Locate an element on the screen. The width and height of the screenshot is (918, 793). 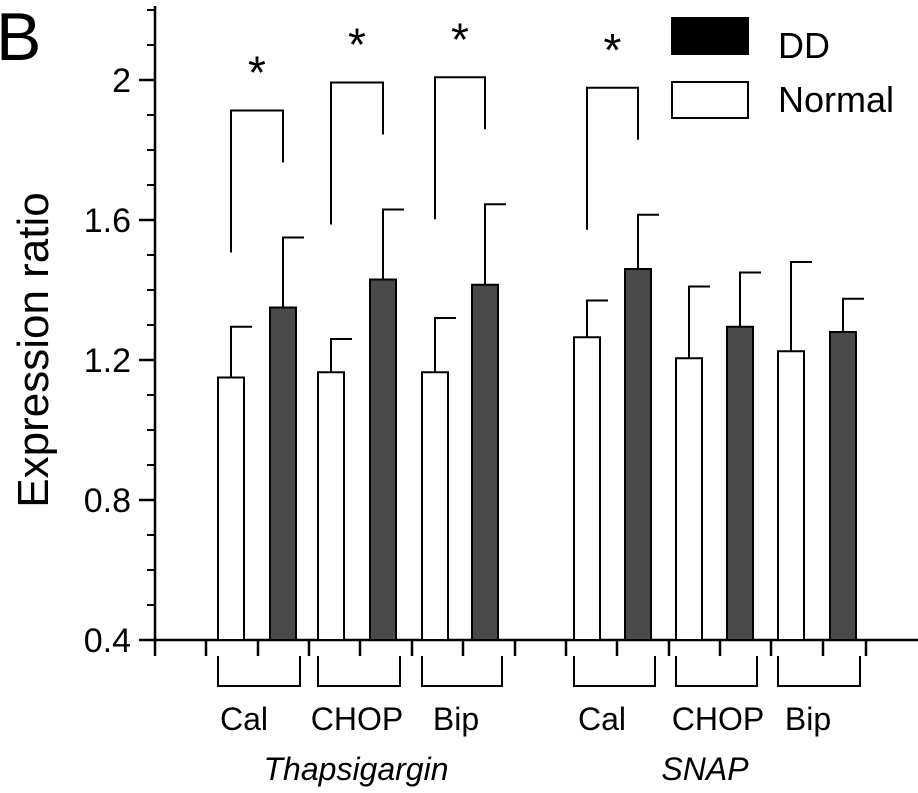
group-label: Thapsigargin is located at coordinates (356, 769).